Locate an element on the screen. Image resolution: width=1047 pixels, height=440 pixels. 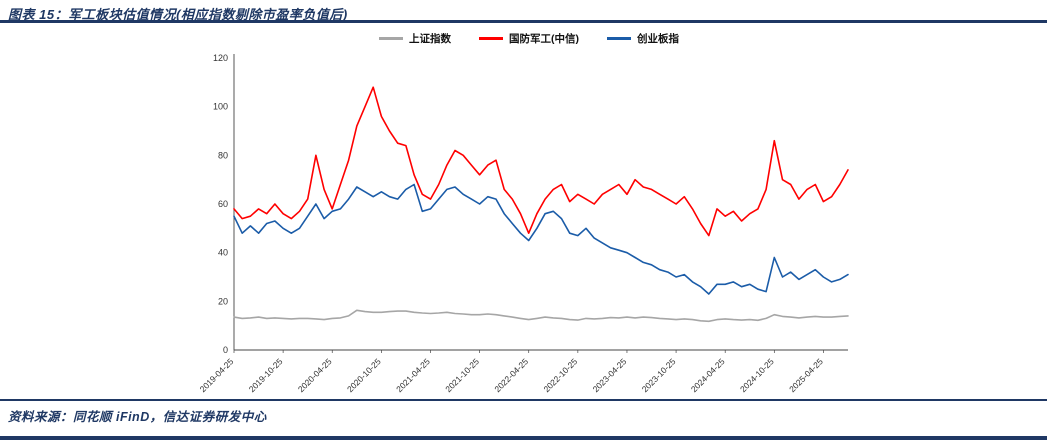
legend-label: 创业板指 is located at coordinates (658, 38).